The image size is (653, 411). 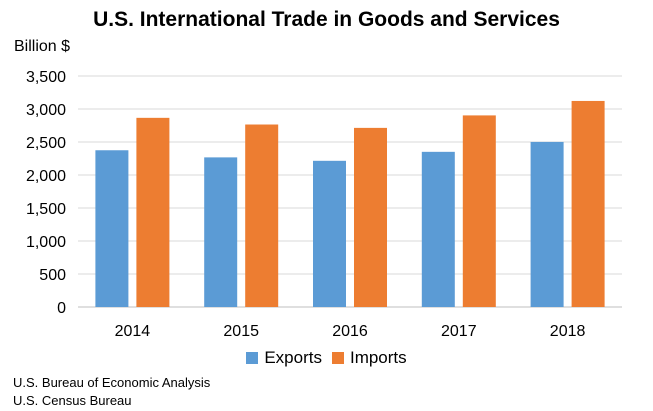 I want to click on x-tick-label: 2014, so click(x=133, y=331).